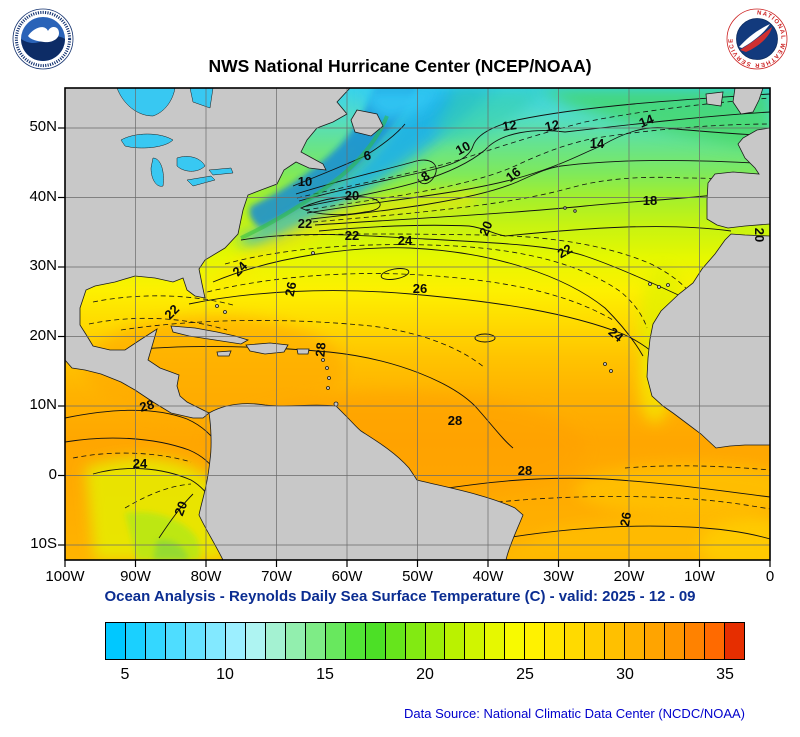 The height and width of the screenshot is (737, 800). Describe the element at coordinates (221, 171) in the screenshot. I see `lake-ontario` at that location.